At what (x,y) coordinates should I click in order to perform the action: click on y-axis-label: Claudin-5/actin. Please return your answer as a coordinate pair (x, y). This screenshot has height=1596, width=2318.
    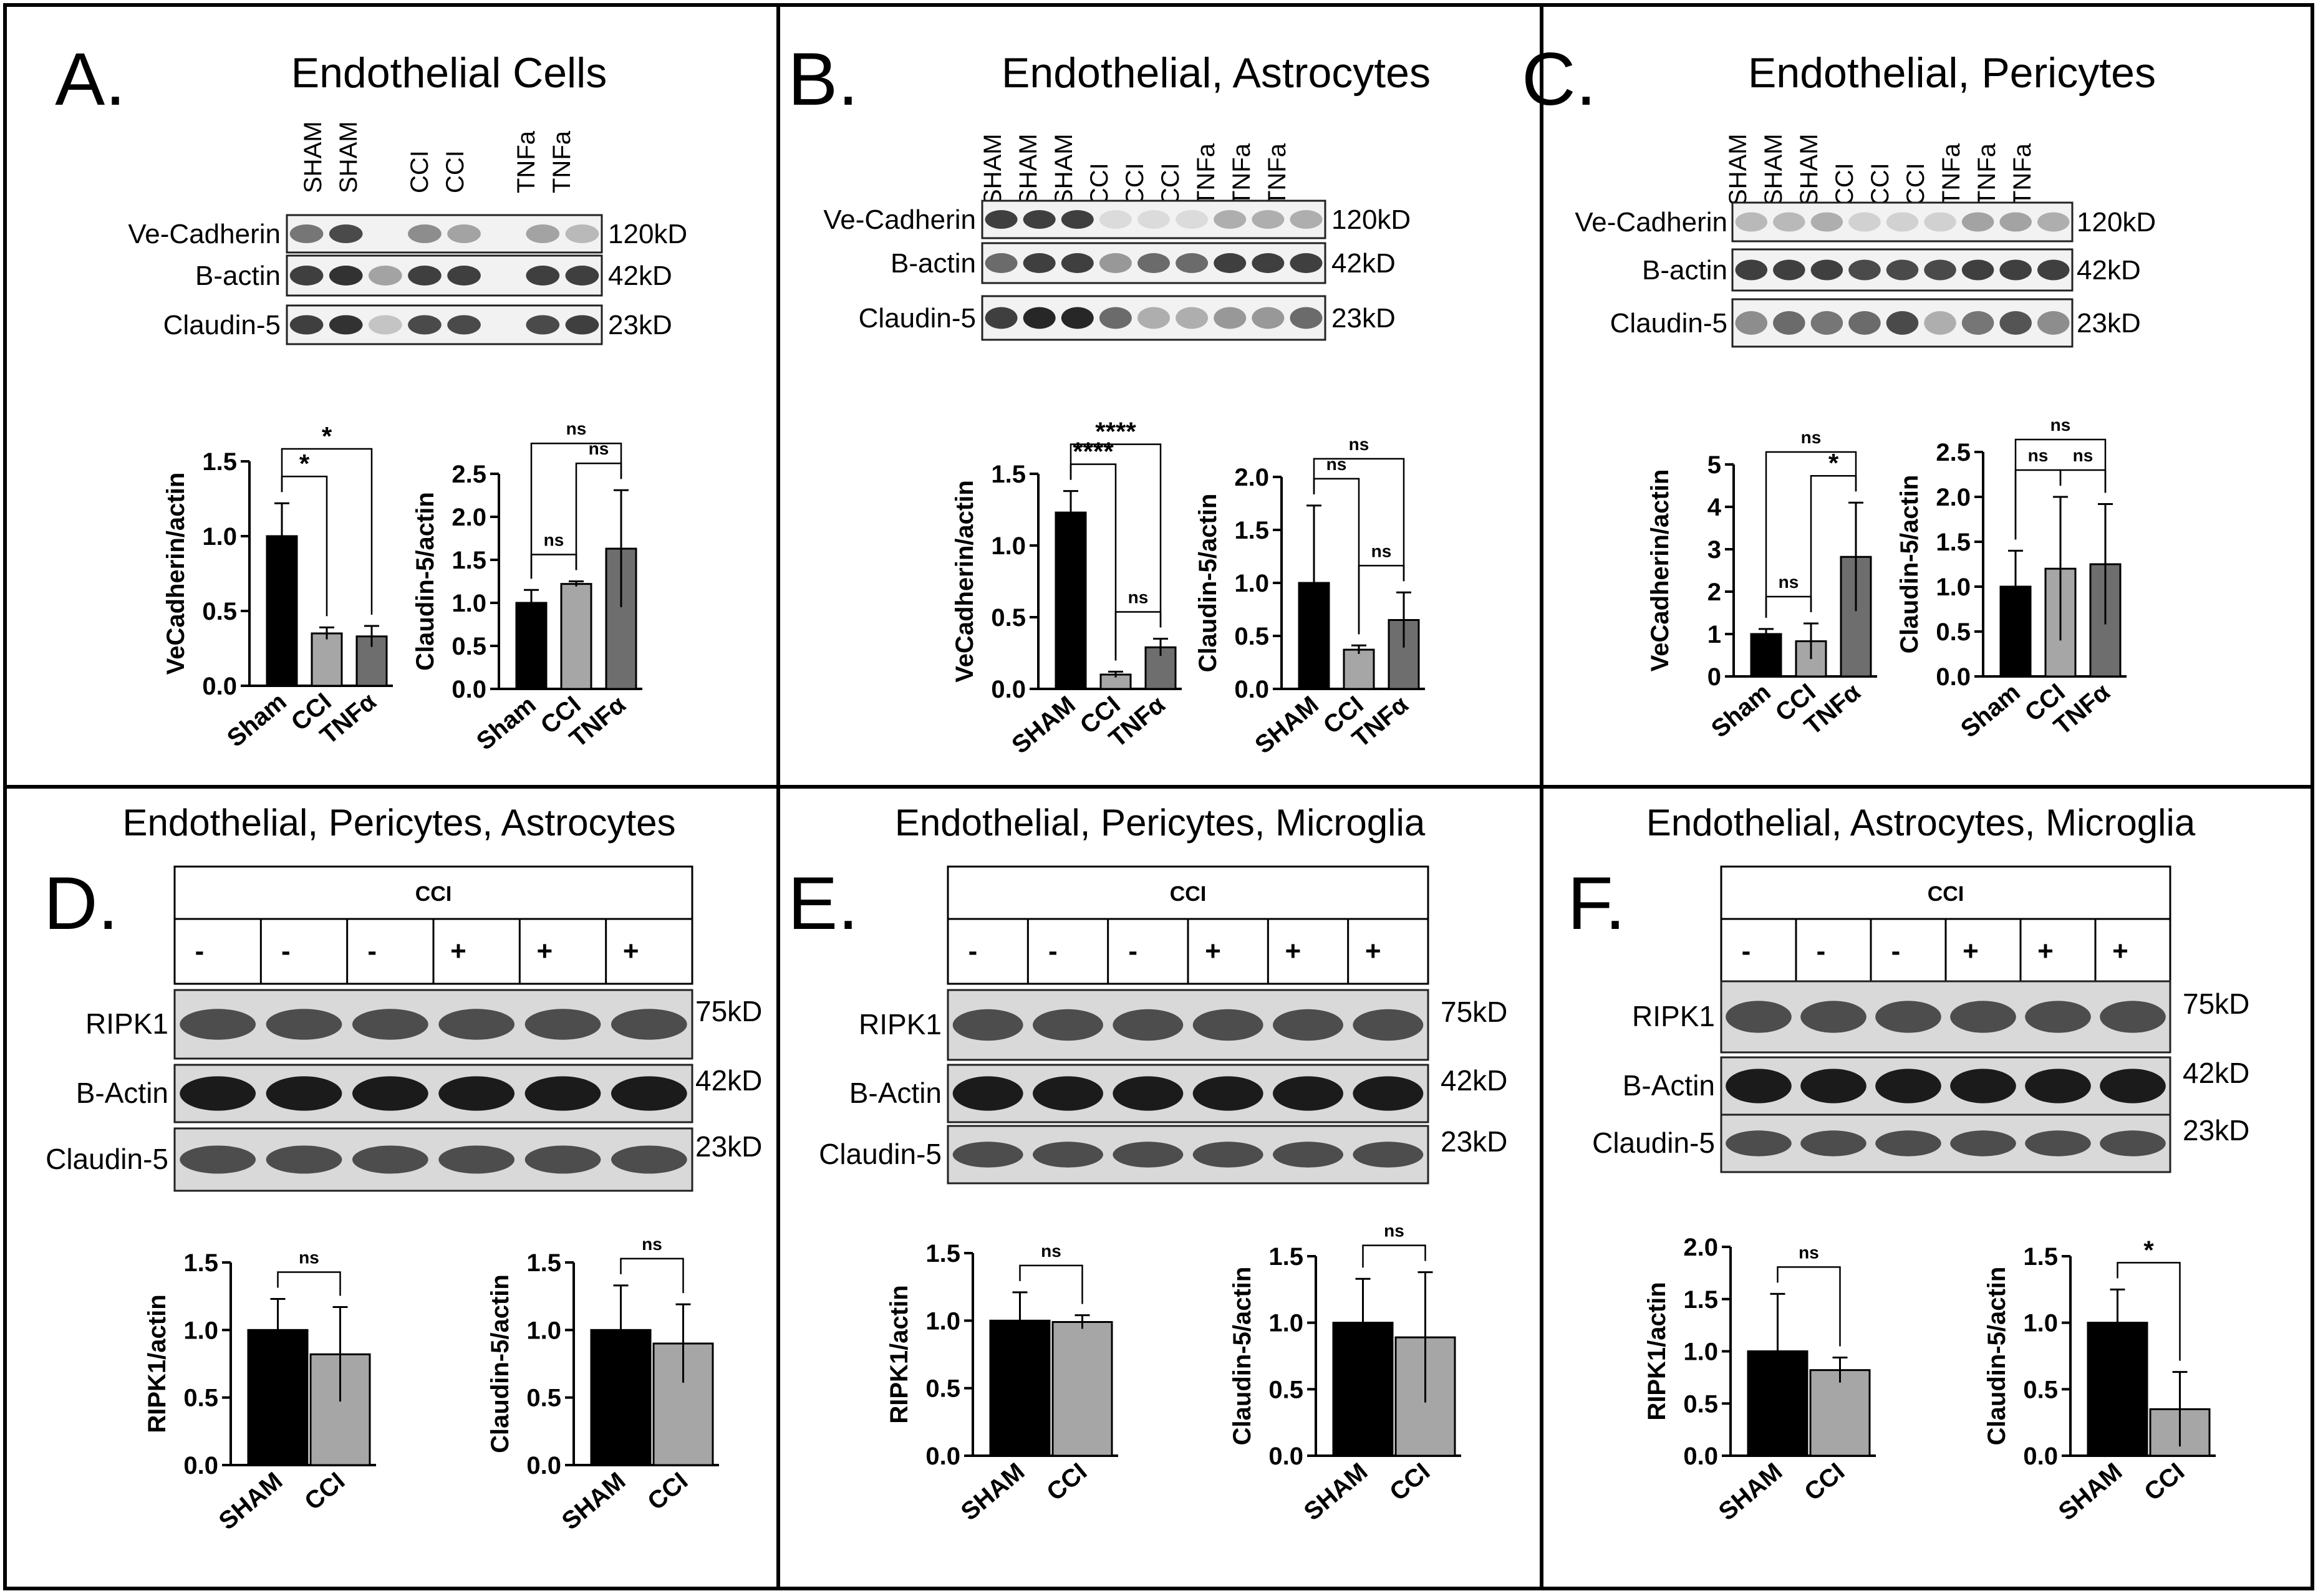
    Looking at the image, I should click on (500, 1363).